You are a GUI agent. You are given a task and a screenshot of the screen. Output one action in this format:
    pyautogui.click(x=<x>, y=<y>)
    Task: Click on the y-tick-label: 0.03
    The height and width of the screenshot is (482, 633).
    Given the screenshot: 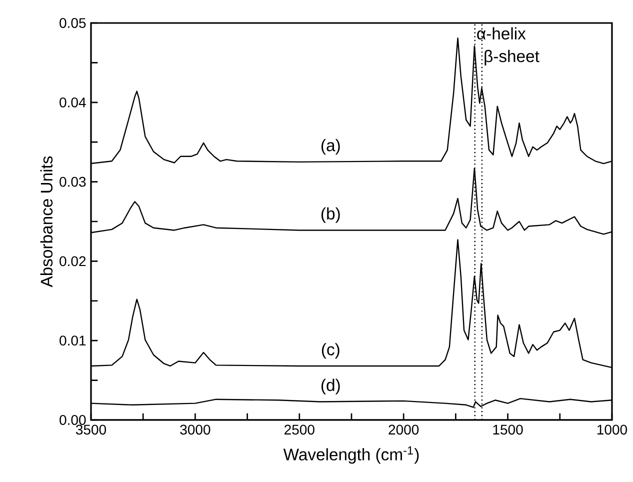 What is the action you would take?
    pyautogui.click(x=73, y=181)
    